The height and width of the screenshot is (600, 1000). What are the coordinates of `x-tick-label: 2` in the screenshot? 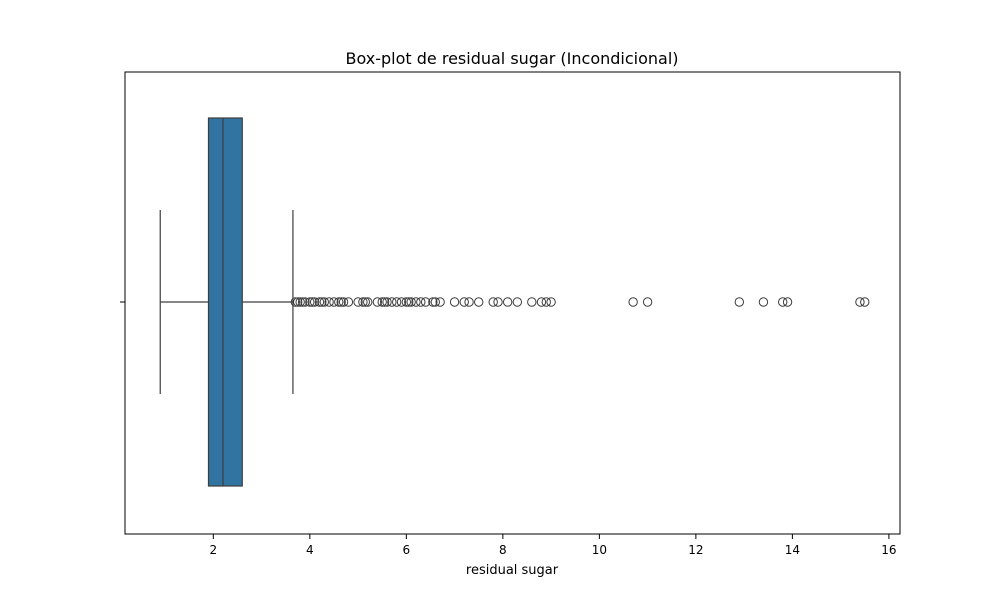 It's located at (213, 550).